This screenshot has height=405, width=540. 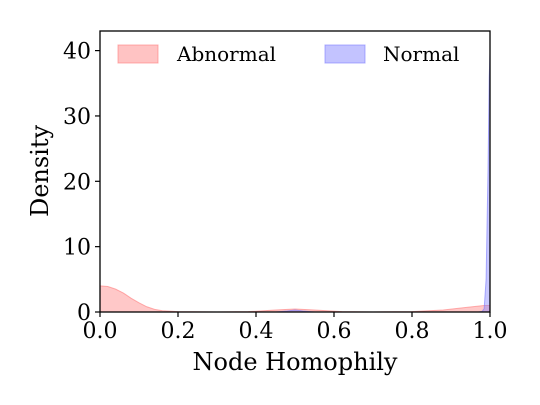 What do you see at coordinates (226, 54) in the screenshot?
I see `legend-label-abnormal: Abnormal` at bounding box center [226, 54].